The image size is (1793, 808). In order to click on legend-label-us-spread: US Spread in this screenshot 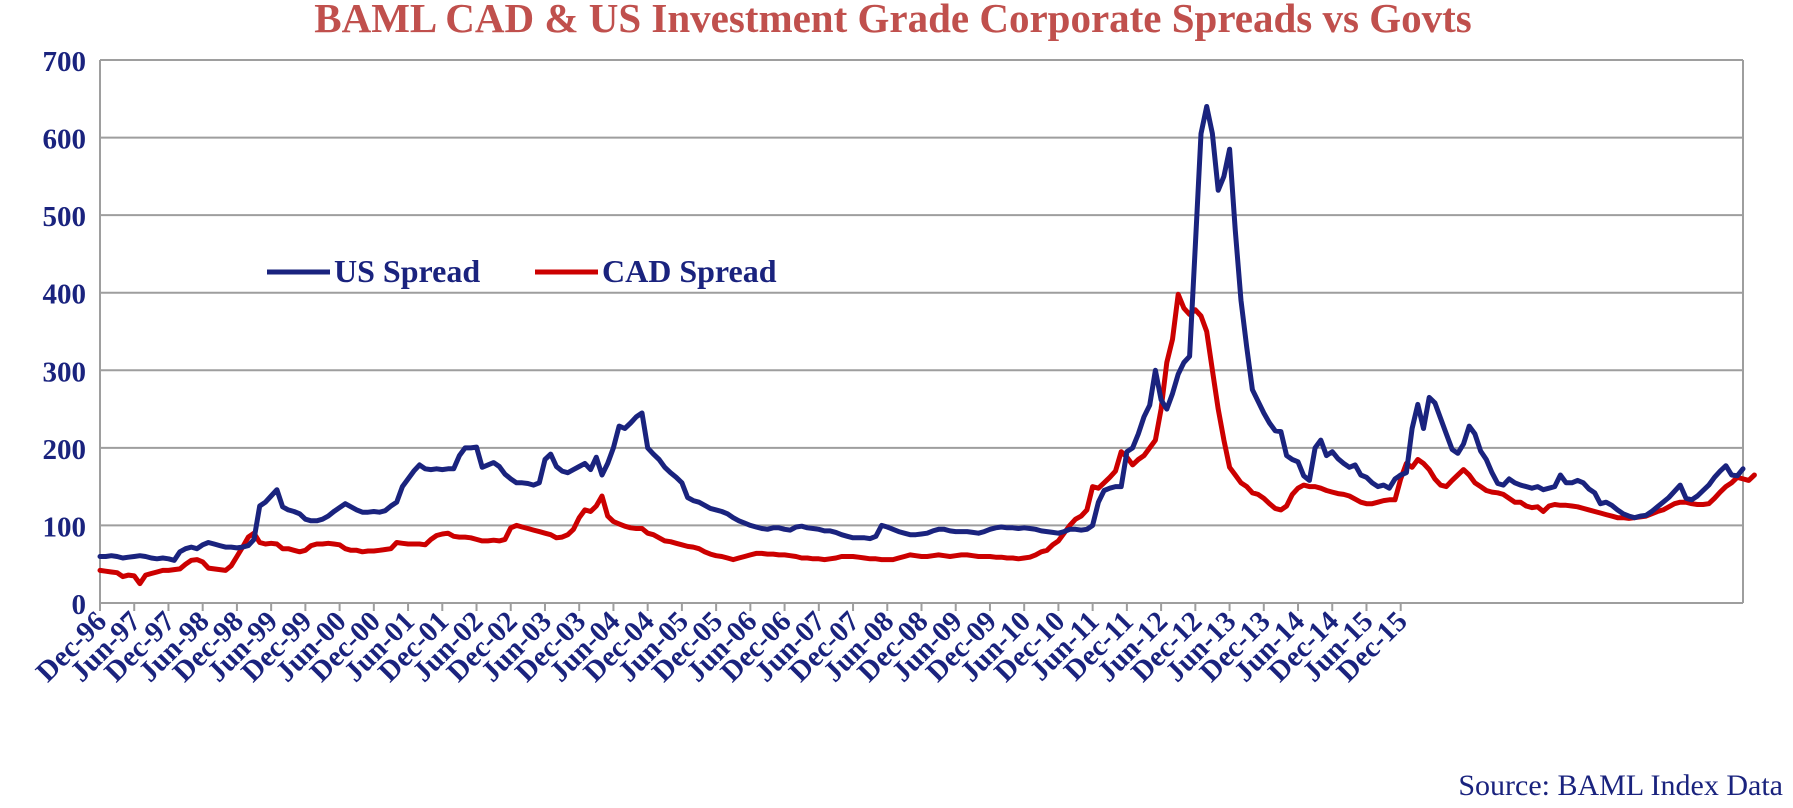, I will do `click(407, 271)`.